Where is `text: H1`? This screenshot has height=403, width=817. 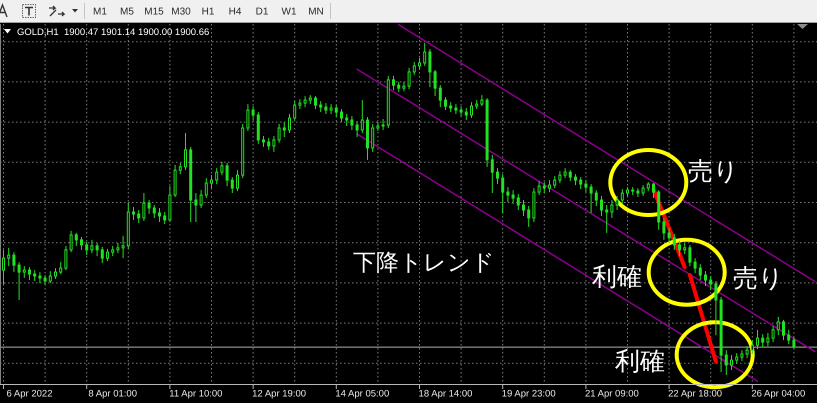
text: H1 is located at coordinates (208, 12).